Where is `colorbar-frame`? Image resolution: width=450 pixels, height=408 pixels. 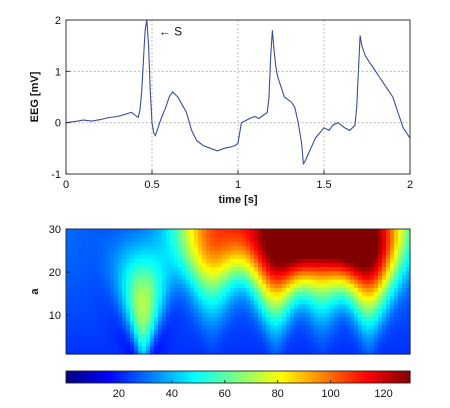
colorbar-frame is located at coordinates (238, 377).